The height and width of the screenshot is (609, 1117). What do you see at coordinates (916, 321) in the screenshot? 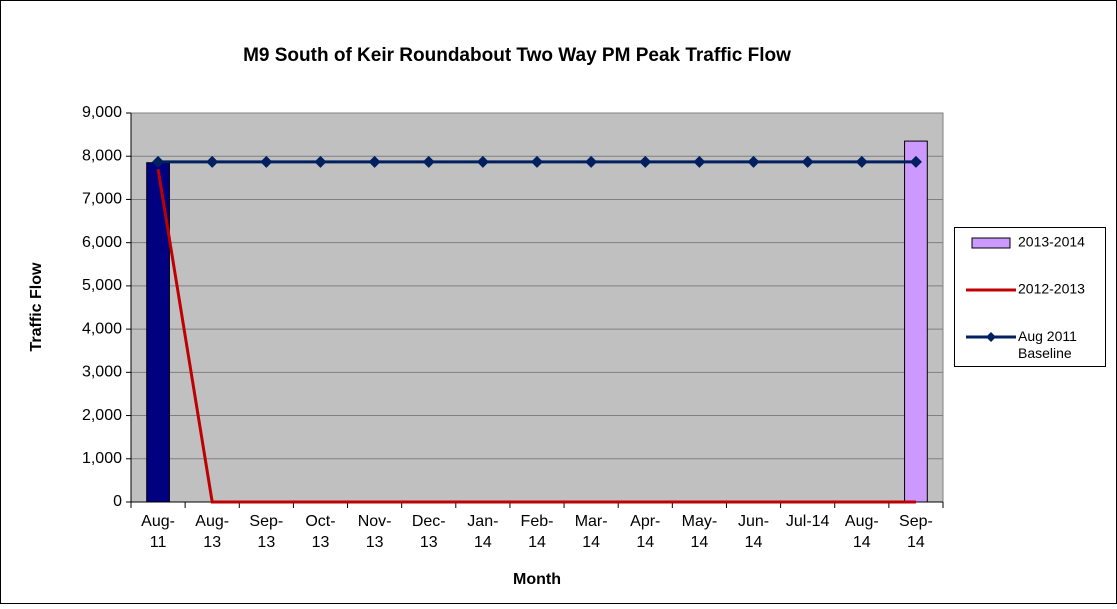
I see `bar` at bounding box center [916, 321].